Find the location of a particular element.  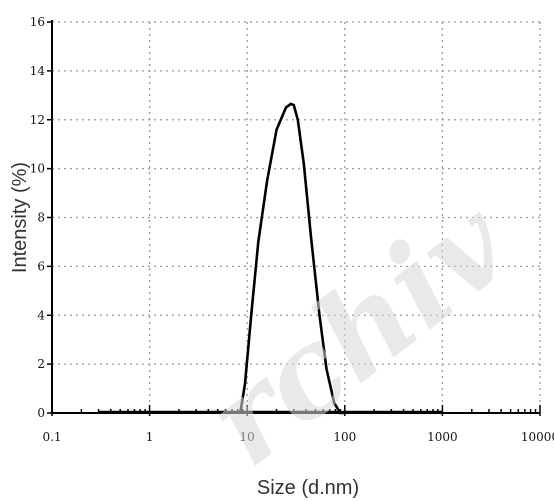

y-tick-label: 10 is located at coordinates (37, 169).